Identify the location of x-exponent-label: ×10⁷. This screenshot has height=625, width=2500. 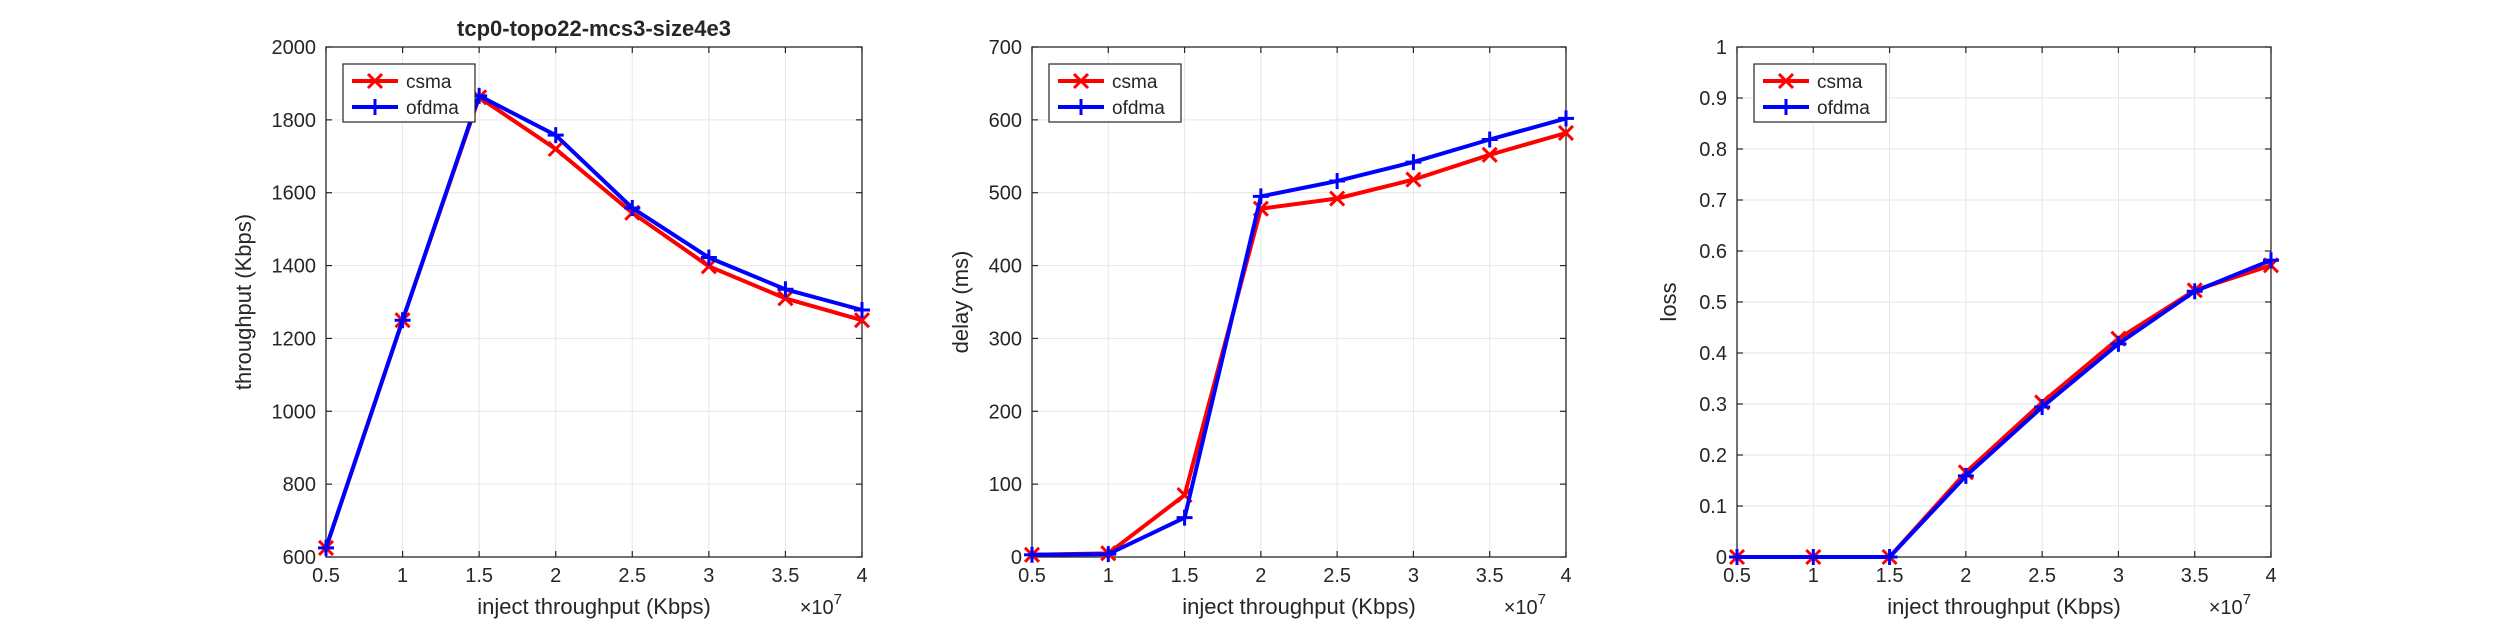
(2230, 605).